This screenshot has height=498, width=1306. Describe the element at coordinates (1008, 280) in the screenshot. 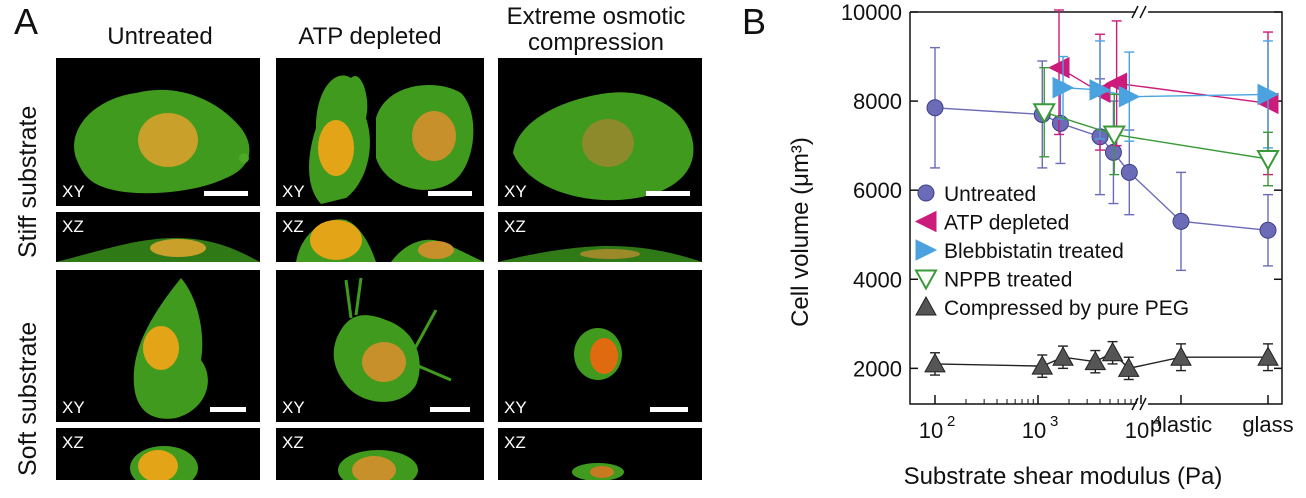

I see `legend-label-nppb-treated: NPPB treated` at that location.